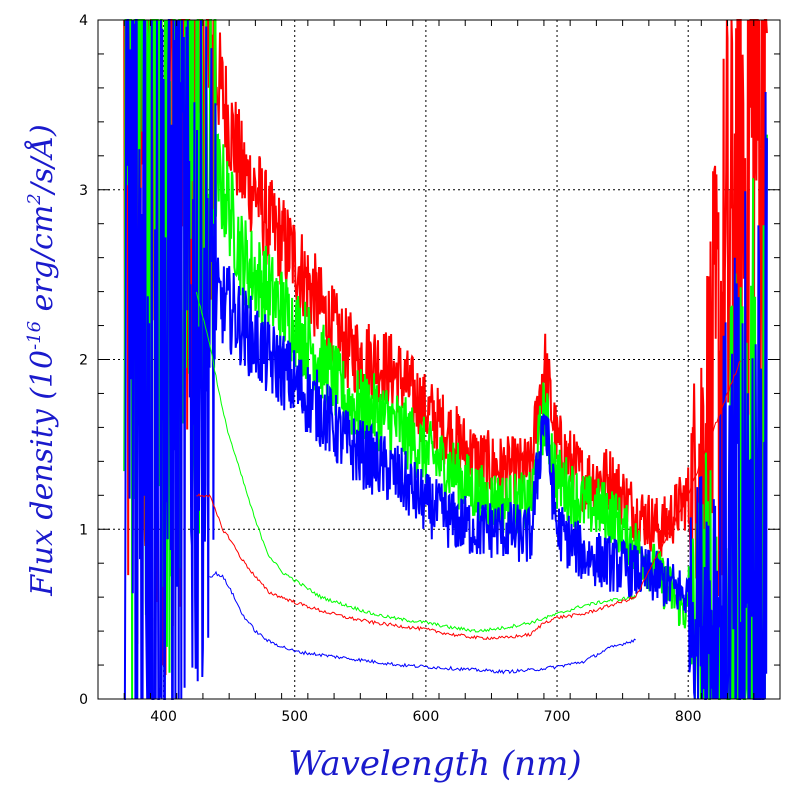 This screenshot has height=797, width=797. Describe the element at coordinates (163, 717) in the screenshot. I see `x-tick-label: 400` at that location.